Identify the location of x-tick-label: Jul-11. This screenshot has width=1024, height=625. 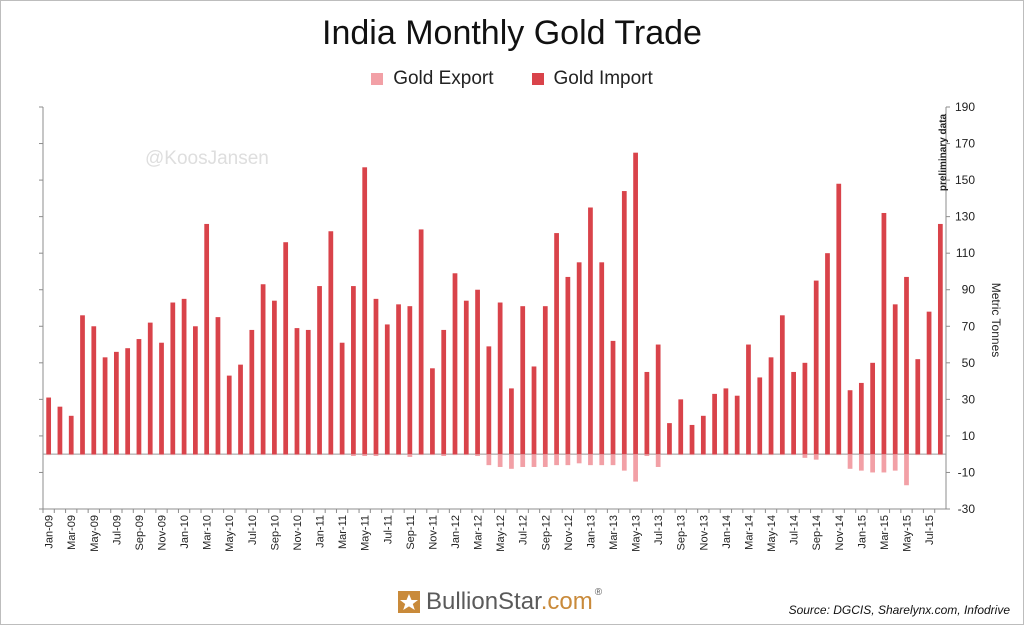
(388, 529).